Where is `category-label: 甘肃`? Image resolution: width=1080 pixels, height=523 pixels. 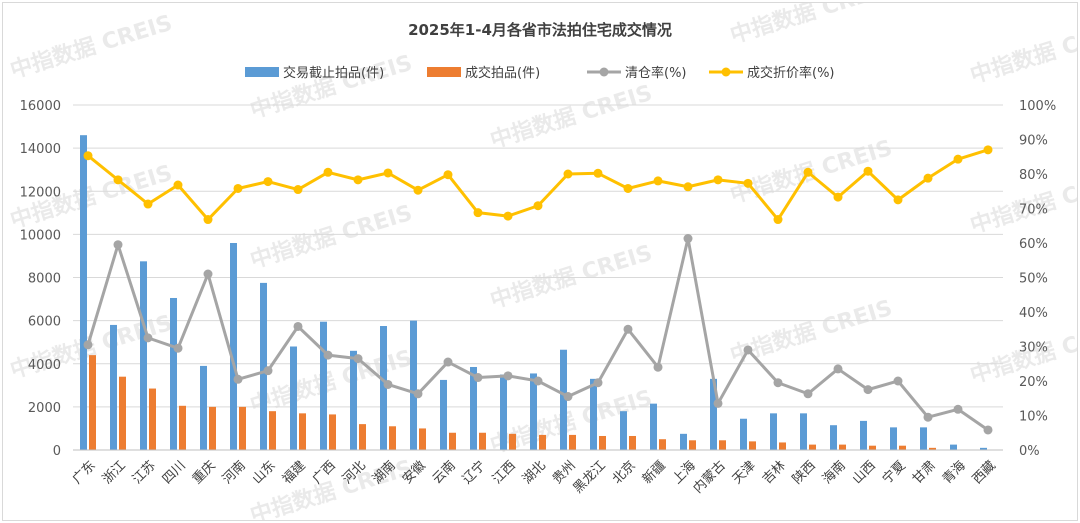
category-label: 甘肃 is located at coordinates (924, 472).